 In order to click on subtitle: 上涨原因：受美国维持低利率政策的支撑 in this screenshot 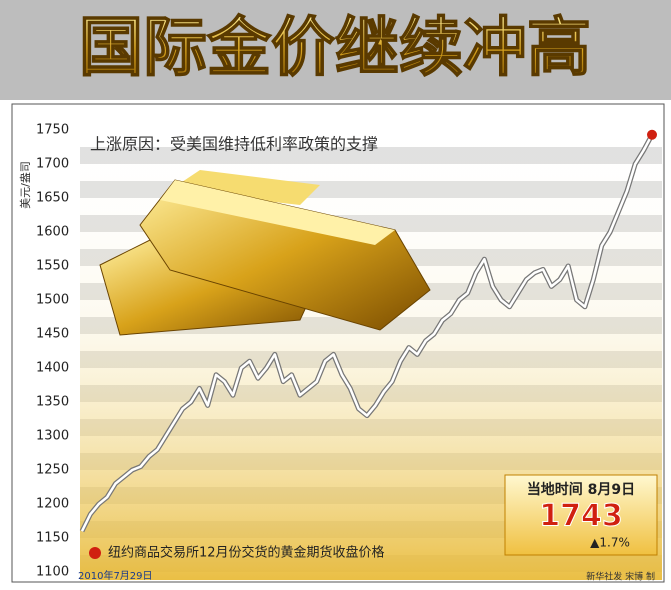, I will do `click(234, 144)`.